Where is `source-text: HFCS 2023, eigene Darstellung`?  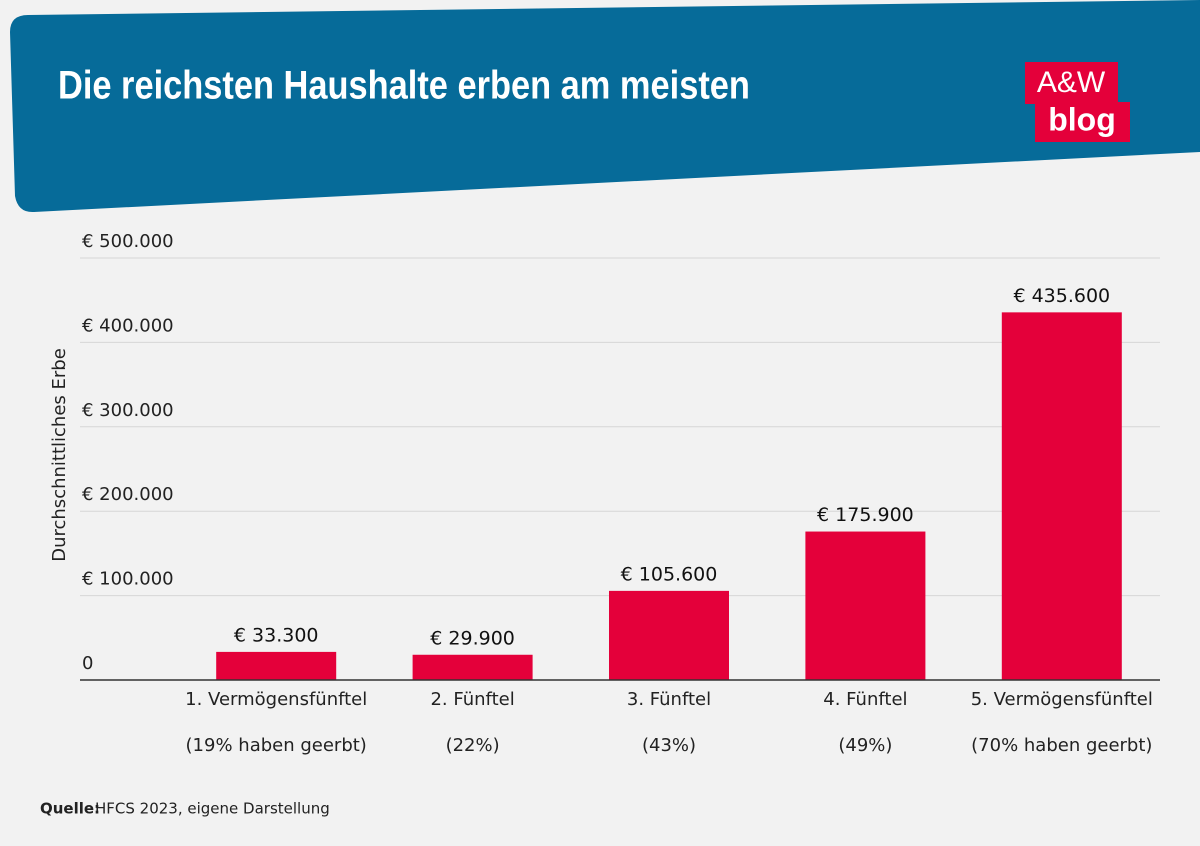 source-text: HFCS 2023, eigene Darstellung is located at coordinates (212, 809).